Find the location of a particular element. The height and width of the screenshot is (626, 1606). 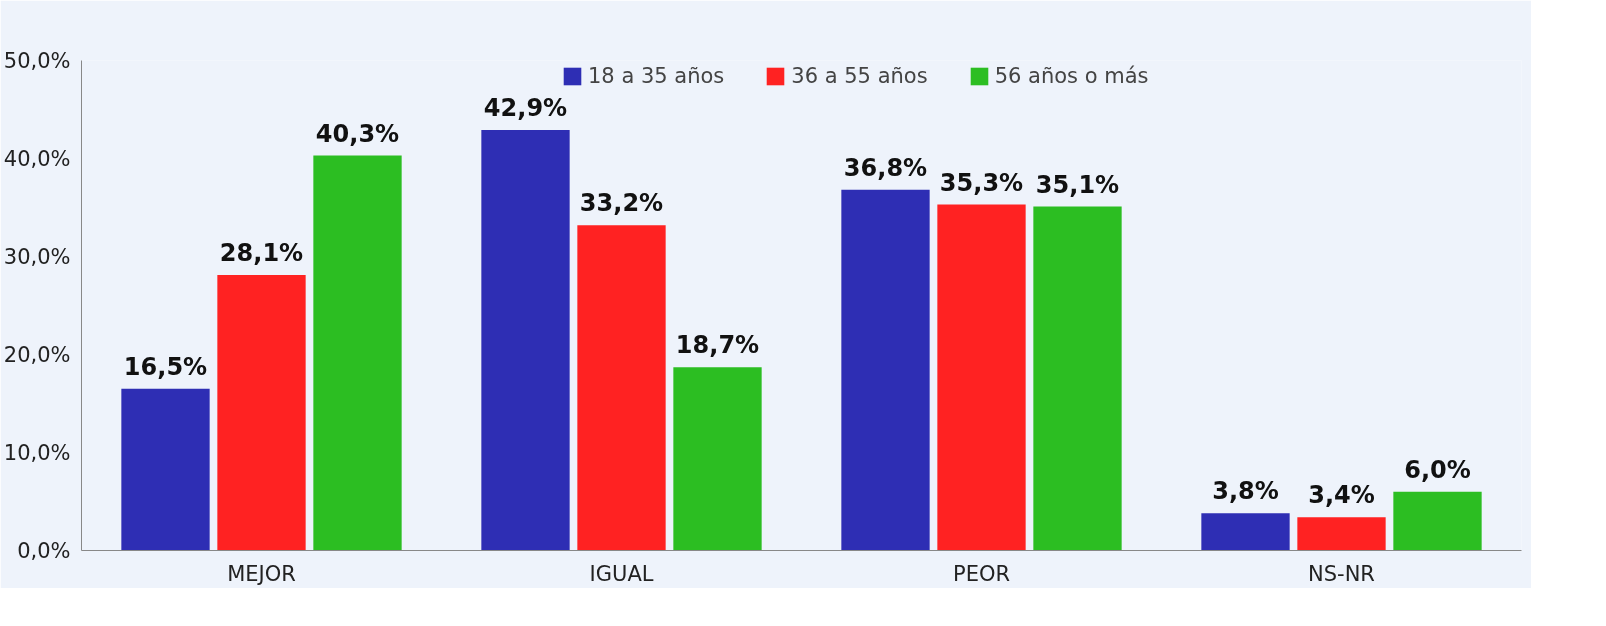

data-label: 40,3% is located at coordinates (357, 133).